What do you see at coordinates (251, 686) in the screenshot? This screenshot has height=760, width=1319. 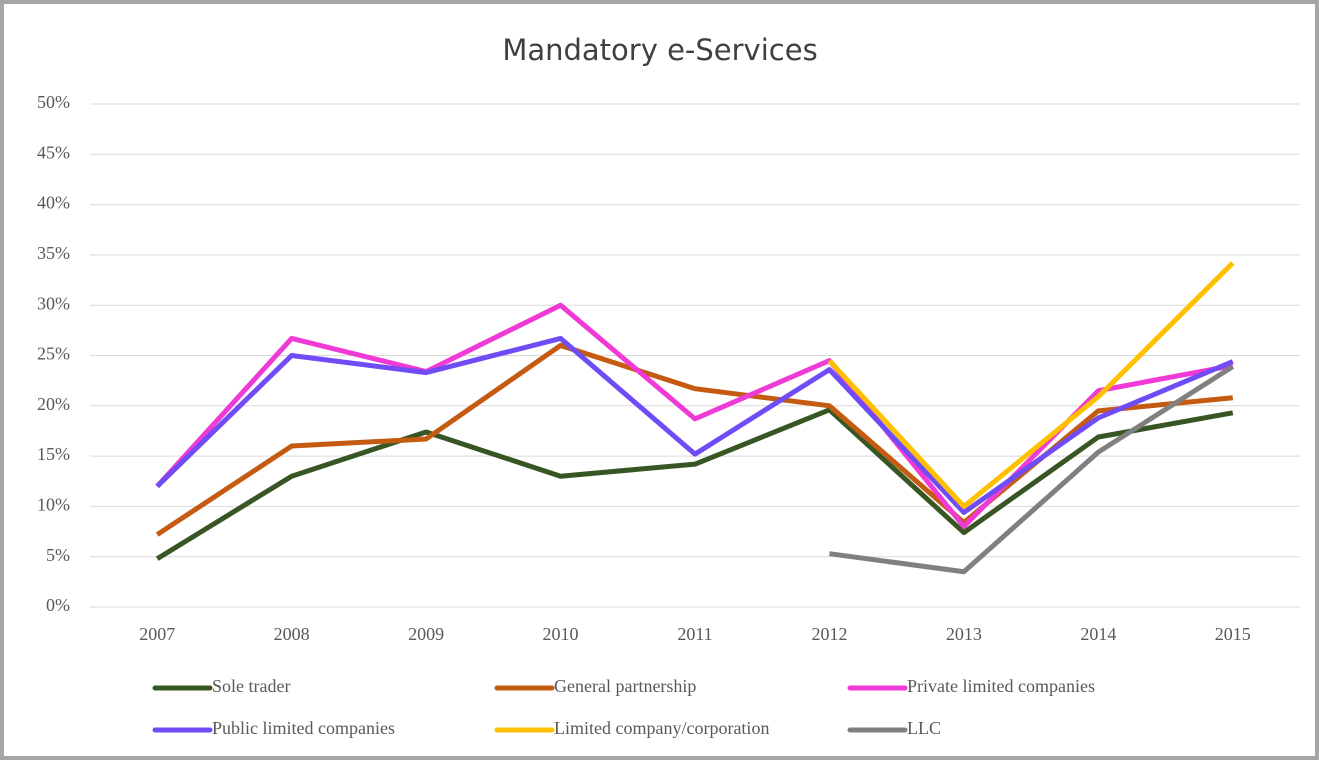 I see `legend-label: Sole trader` at bounding box center [251, 686].